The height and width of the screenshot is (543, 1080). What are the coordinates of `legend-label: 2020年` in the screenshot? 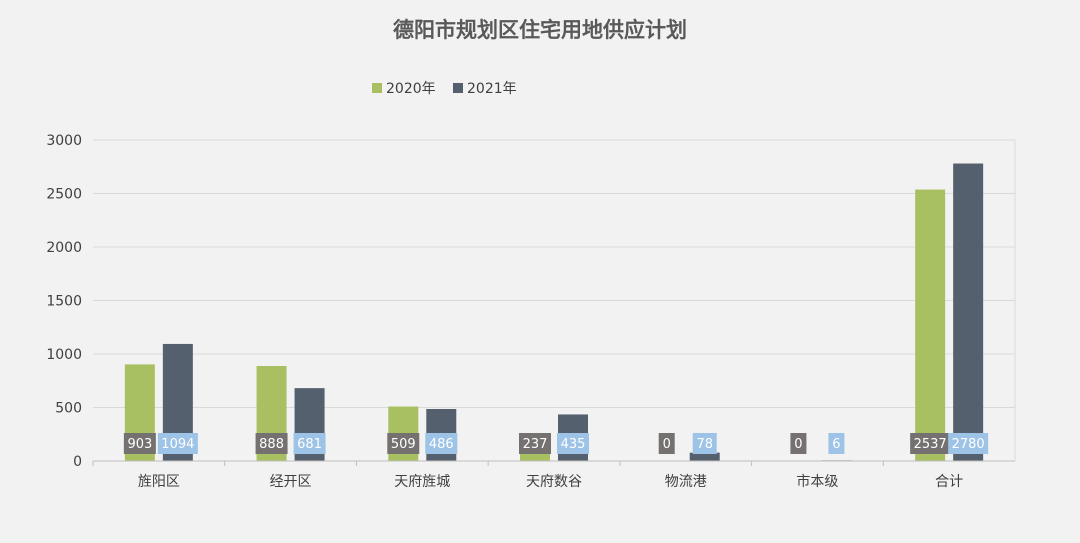 It's located at (411, 89).